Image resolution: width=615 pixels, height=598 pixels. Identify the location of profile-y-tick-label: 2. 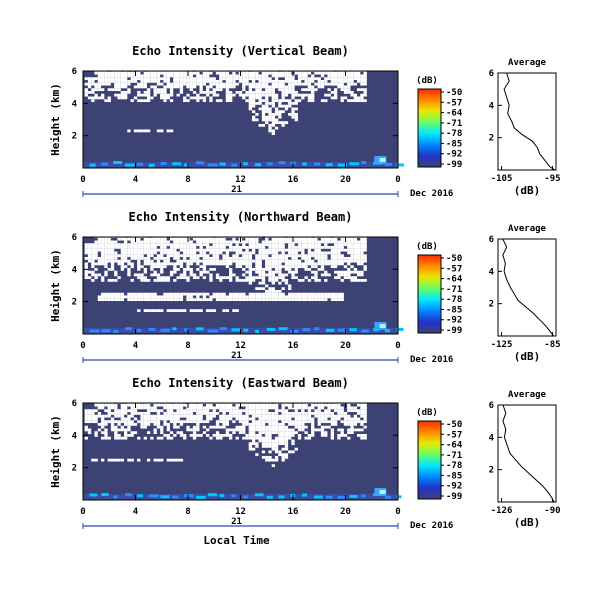
(491, 305).